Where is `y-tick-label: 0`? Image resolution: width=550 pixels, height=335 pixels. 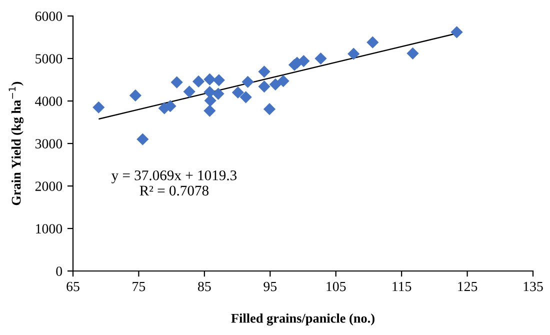
y-tick-label: 0 is located at coordinates (59, 271).